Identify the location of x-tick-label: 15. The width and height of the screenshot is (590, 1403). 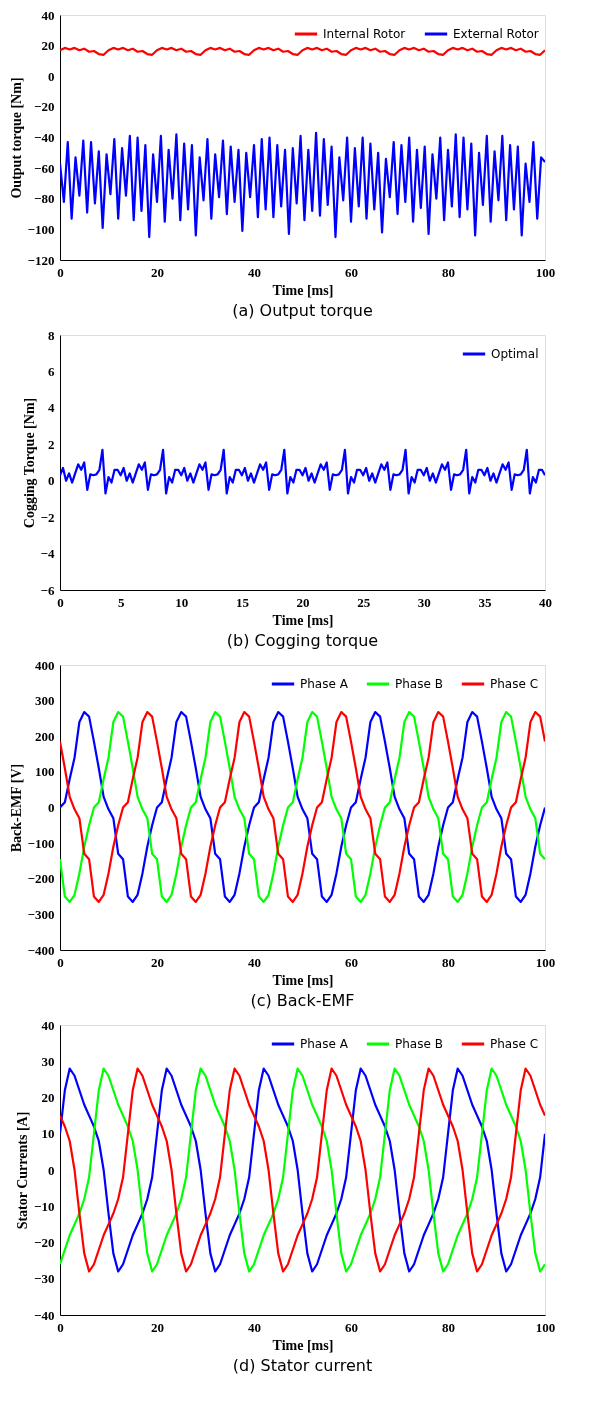
(242, 602).